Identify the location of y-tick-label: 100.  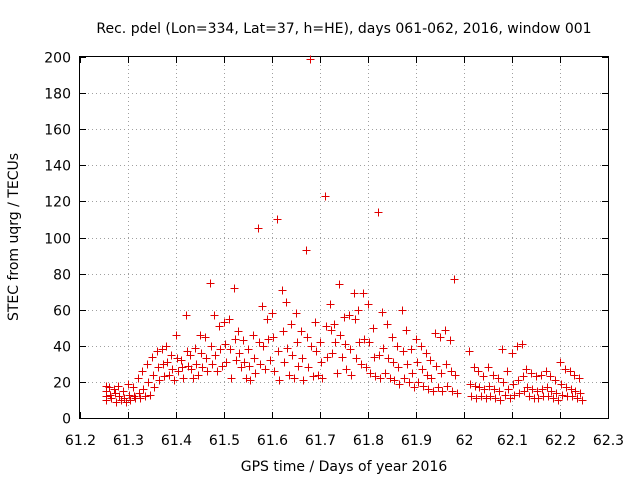
(57, 240).